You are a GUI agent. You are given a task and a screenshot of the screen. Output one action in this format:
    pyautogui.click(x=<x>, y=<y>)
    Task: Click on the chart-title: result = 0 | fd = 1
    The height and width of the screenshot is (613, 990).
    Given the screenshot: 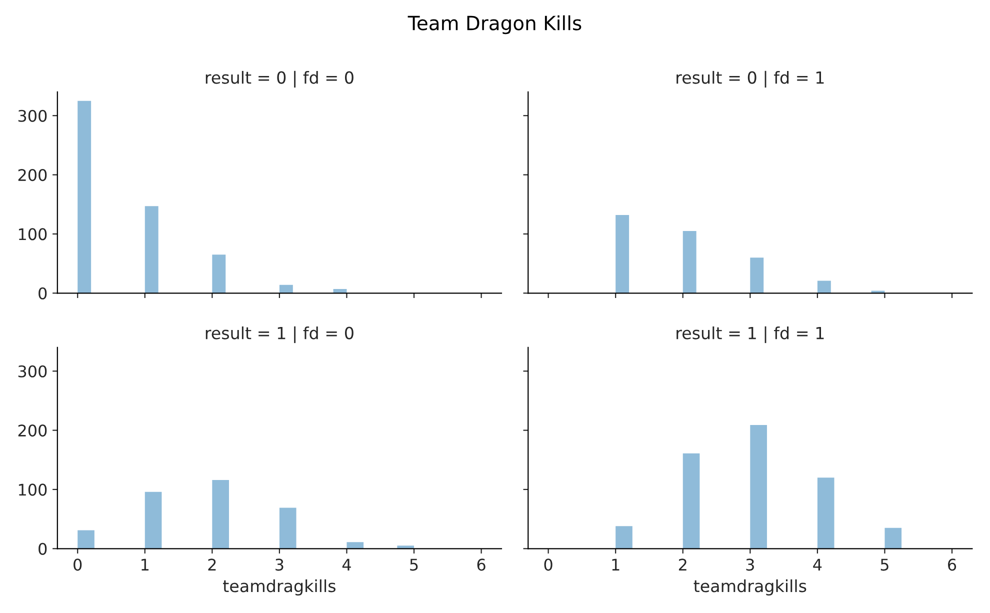 What is the action you would take?
    pyautogui.click(x=750, y=79)
    